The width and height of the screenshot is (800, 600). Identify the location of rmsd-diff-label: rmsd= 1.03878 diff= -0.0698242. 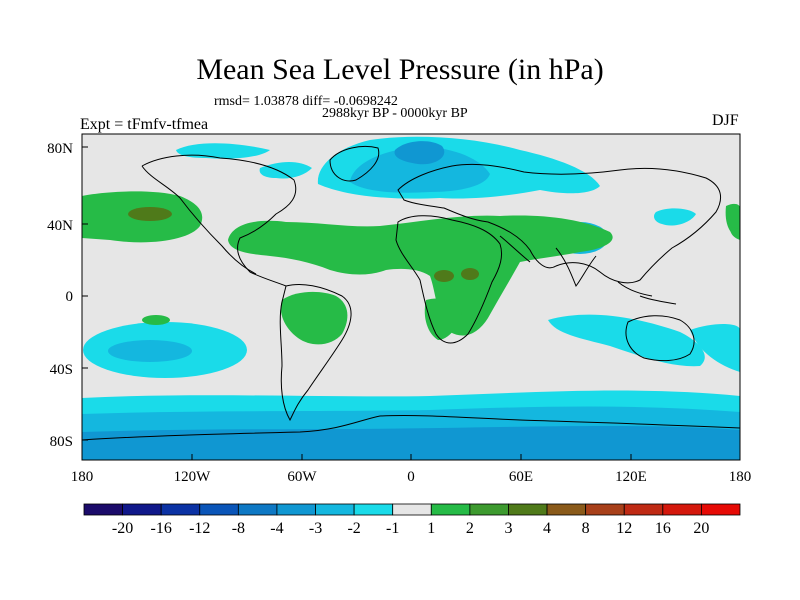
(306, 101).